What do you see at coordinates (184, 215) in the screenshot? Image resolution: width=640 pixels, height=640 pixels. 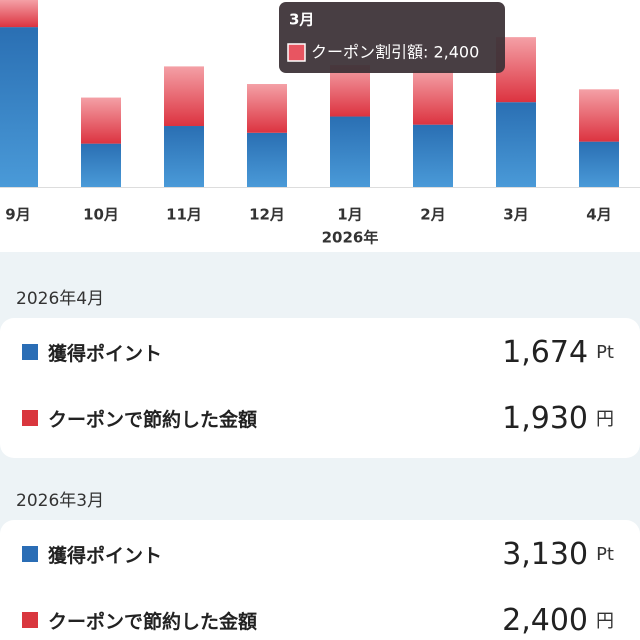 I see `x-tick-label: 11月` at bounding box center [184, 215].